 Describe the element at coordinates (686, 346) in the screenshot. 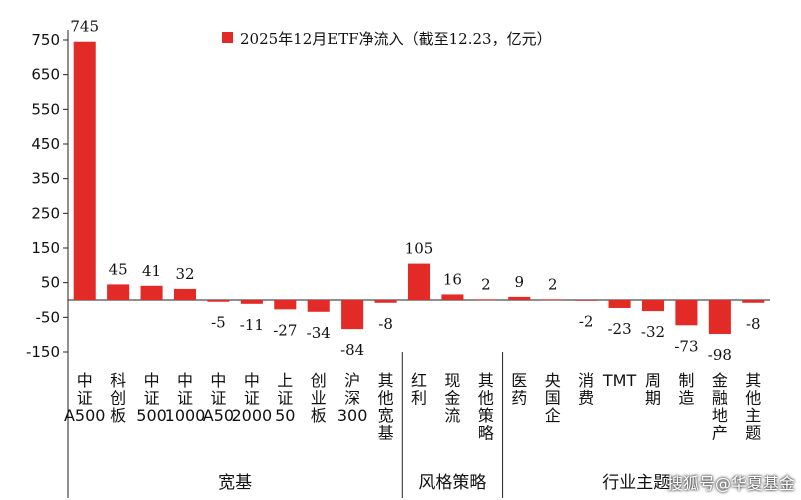

I see `value-label: -73` at that location.